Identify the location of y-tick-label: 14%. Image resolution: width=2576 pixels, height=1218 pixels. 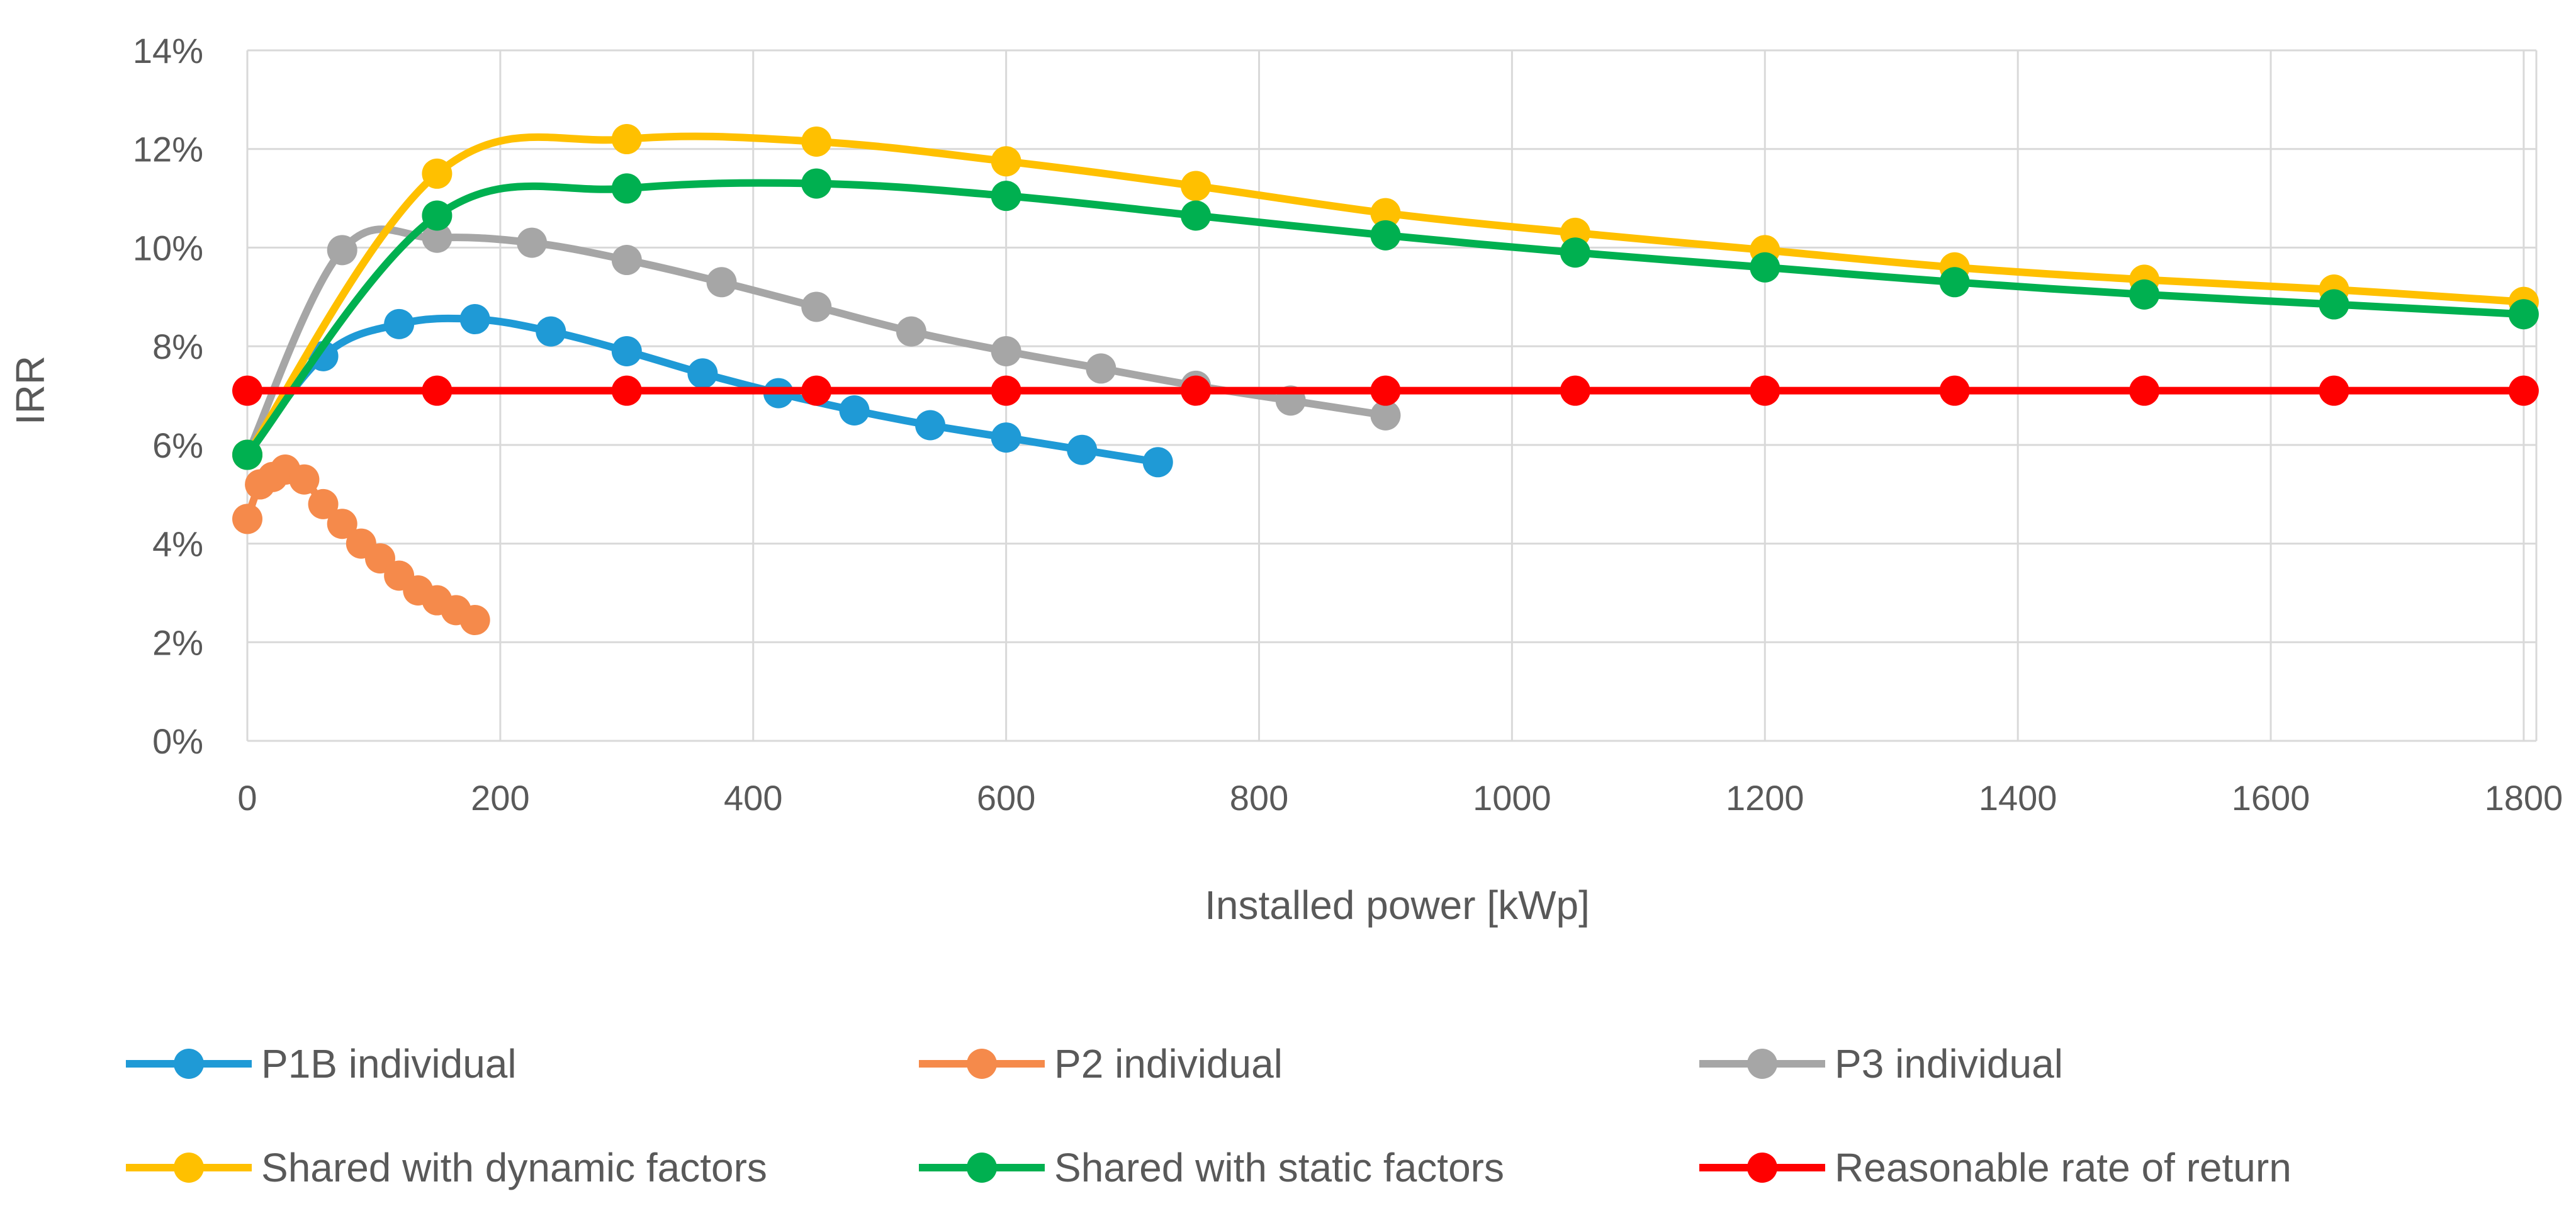
(168, 50).